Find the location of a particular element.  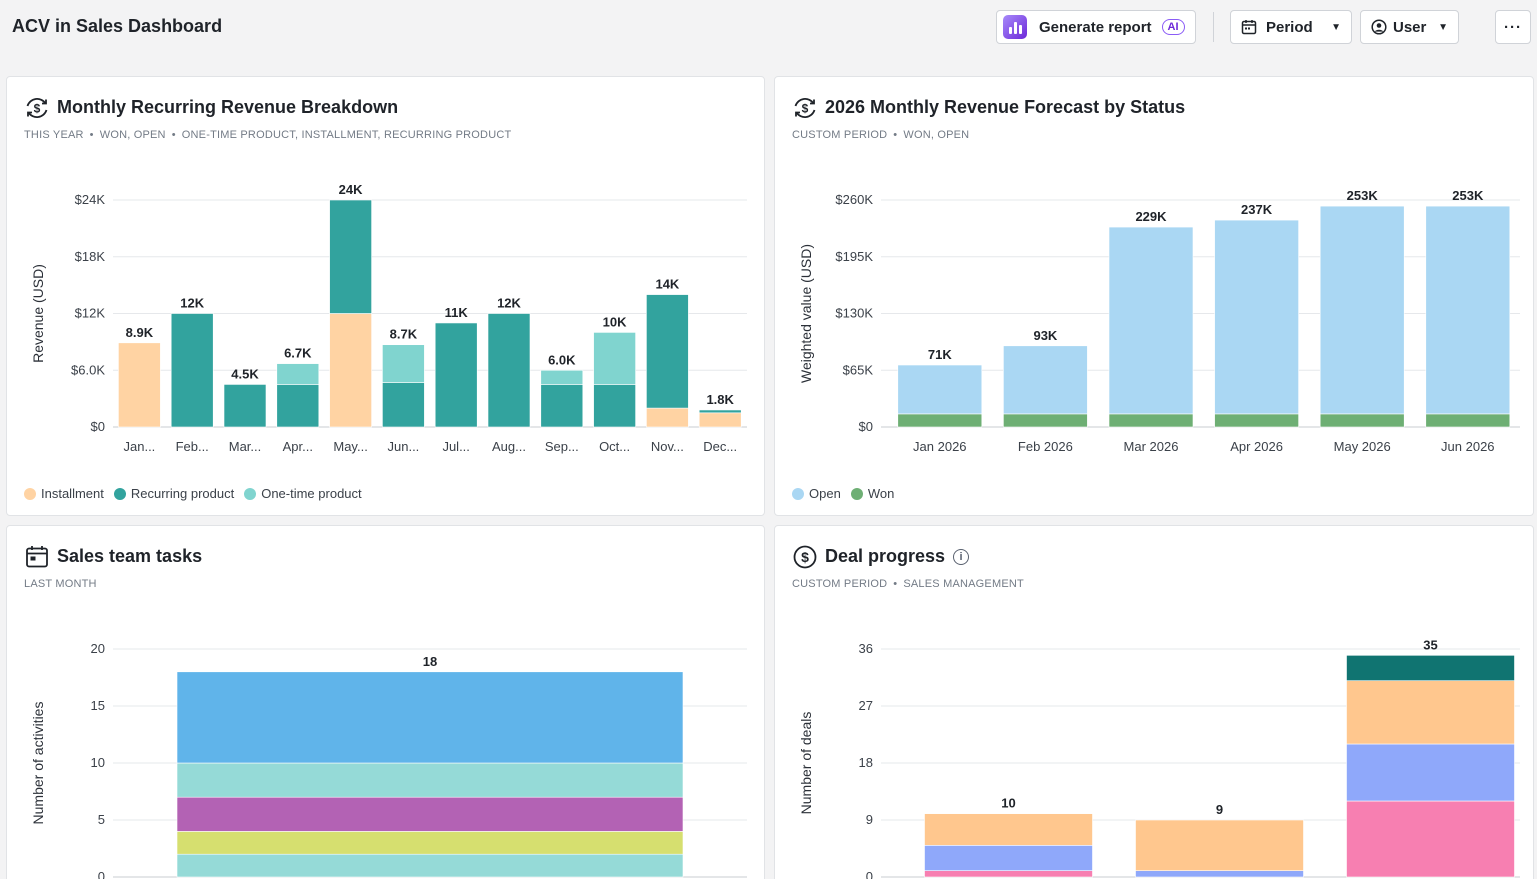

y-axis-label: Number of activities is located at coordinates (38, 763).